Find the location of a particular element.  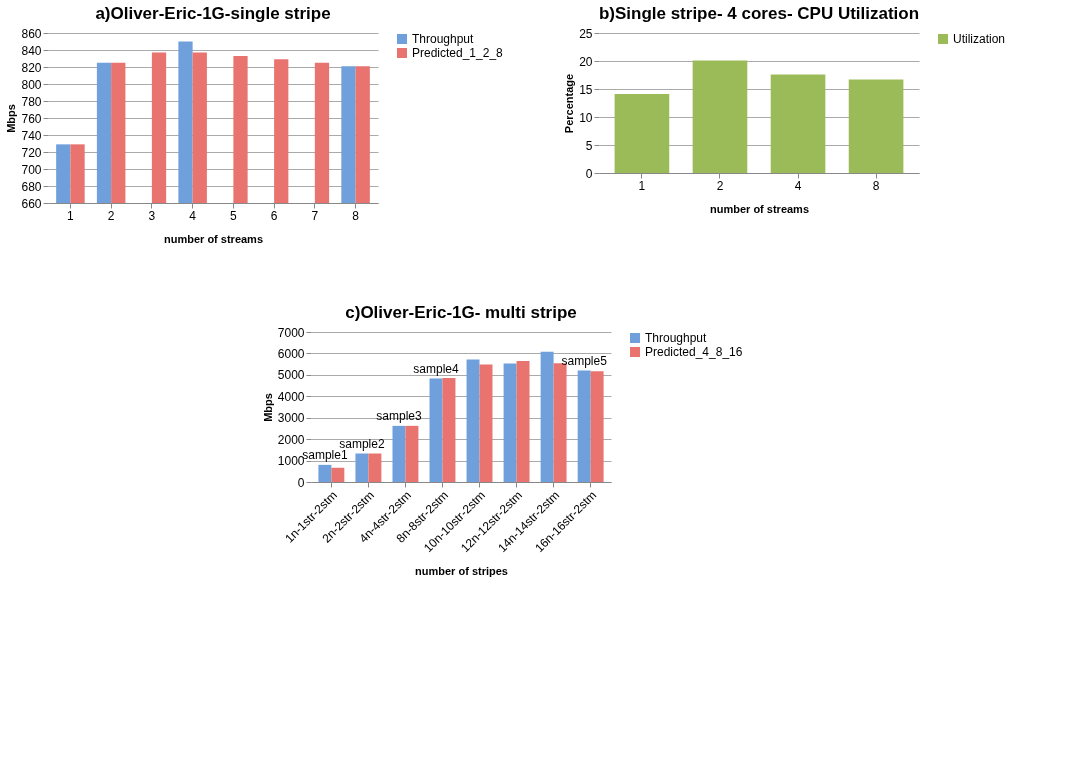

y-tick-label: 700 is located at coordinates (31, 169).